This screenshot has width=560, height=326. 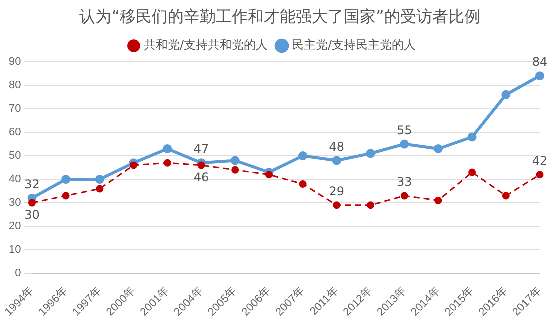 I want to click on chart-title: 认为“移民们的辛勤工作和才能强大了国家”的受访者比例, so click(x=280, y=17).